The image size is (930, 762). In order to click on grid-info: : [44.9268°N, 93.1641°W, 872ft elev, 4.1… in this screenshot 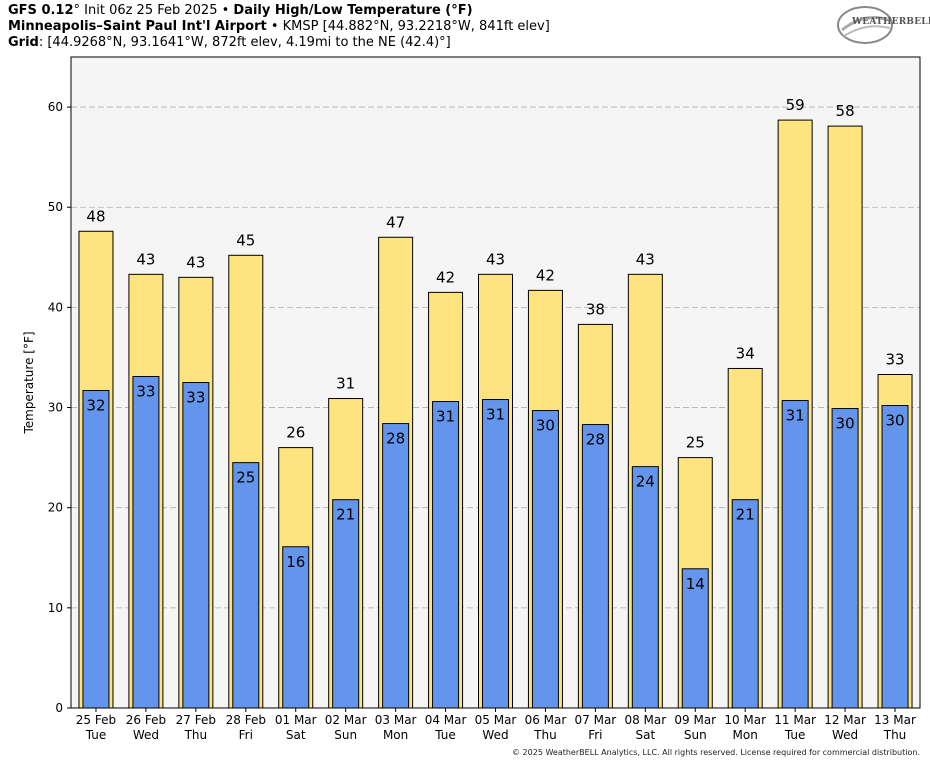, I will do `click(244, 42)`.